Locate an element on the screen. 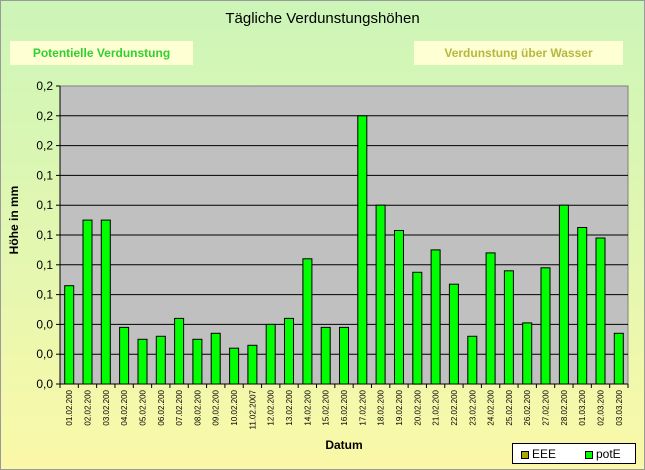  x-tick-label: 16.02.200 is located at coordinates (344, 407).